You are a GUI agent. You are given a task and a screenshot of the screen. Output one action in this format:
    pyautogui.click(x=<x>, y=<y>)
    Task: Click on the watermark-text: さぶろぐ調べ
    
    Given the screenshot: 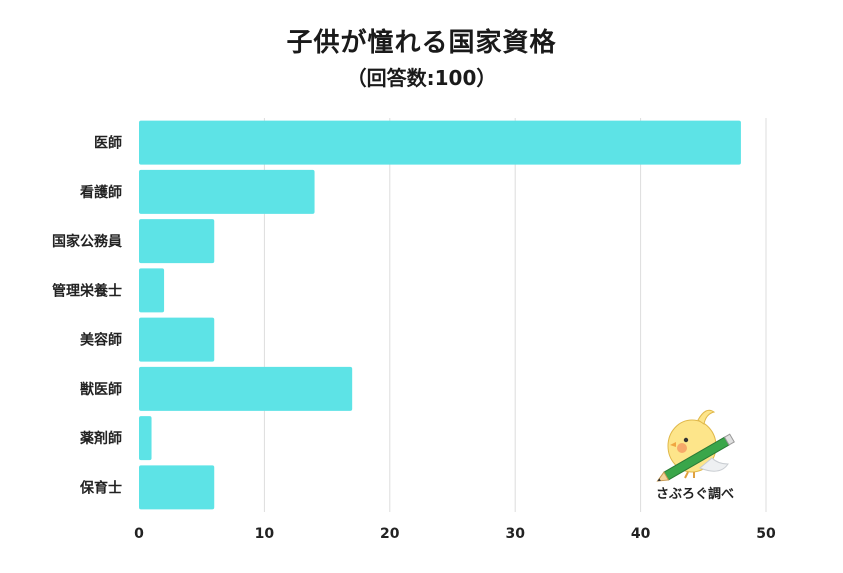 What is the action you would take?
    pyautogui.click(x=694, y=494)
    